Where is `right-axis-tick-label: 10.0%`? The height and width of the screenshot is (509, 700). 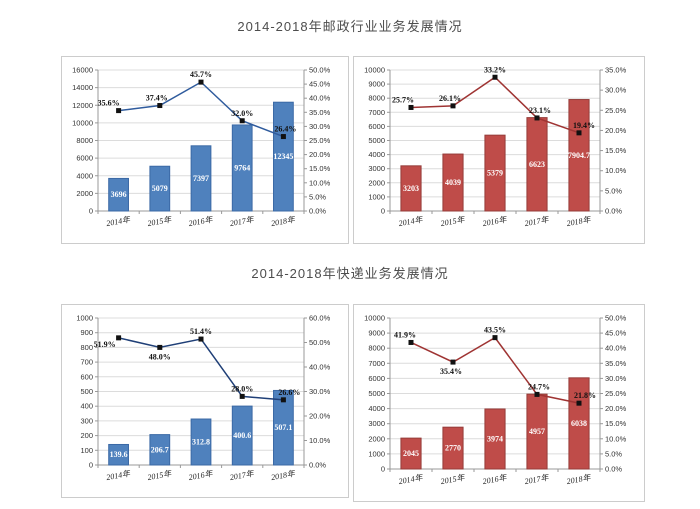
right-axis-tick-label: 10.0% is located at coordinates (616, 170).